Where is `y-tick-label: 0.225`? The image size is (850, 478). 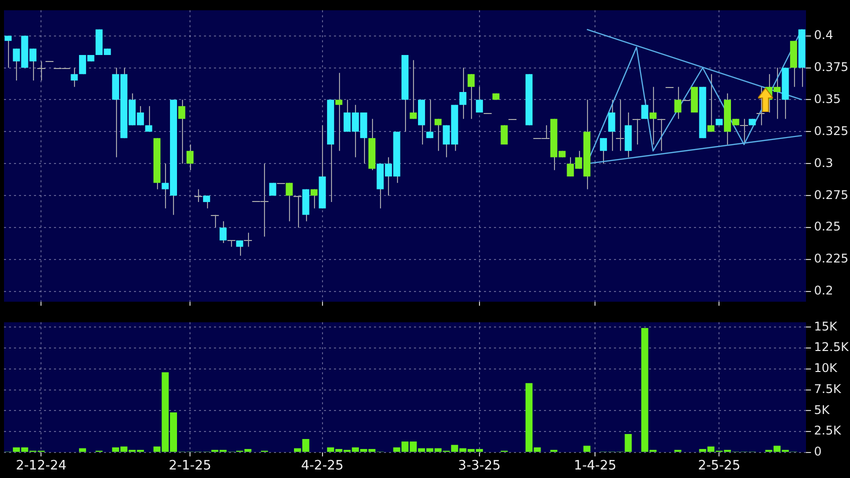
y-tick-label: 0.225 is located at coordinates (831, 259).